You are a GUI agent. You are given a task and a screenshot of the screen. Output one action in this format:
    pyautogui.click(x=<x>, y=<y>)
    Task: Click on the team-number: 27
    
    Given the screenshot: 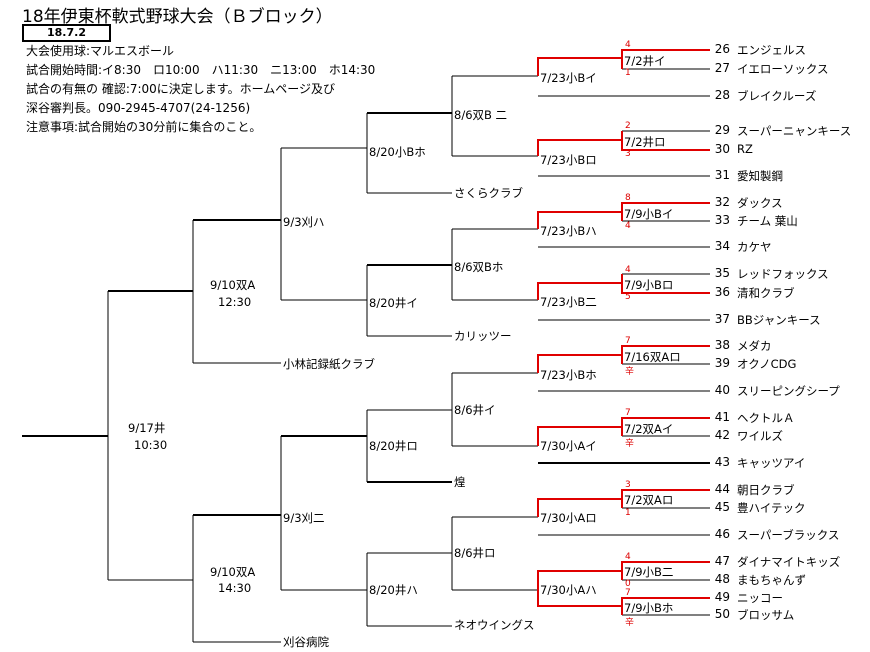 What is the action you would take?
    pyautogui.click(x=722, y=68)
    